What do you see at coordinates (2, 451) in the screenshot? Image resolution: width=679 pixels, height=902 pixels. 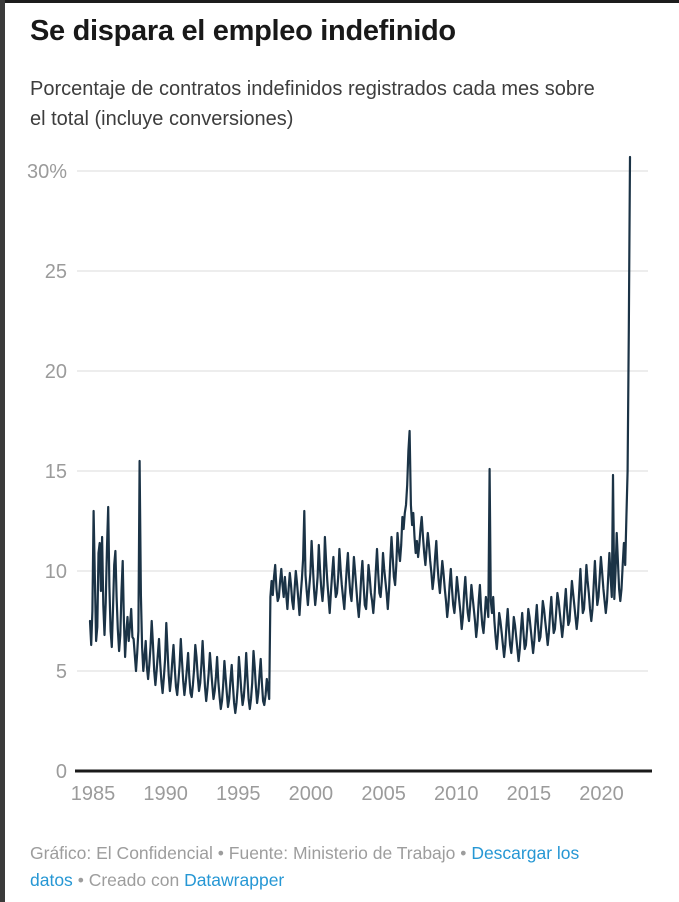 I see `window-left-edge` at bounding box center [2, 451].